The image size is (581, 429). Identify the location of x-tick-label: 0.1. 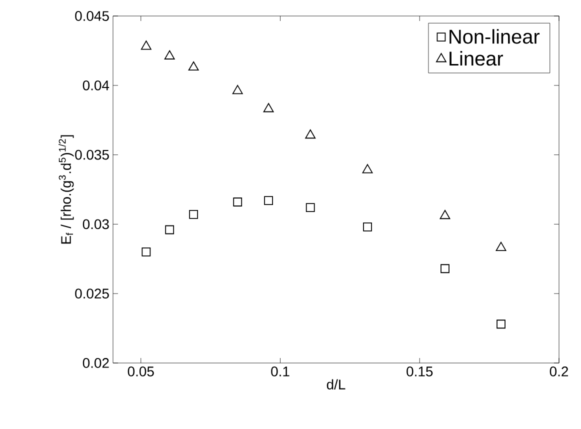
(280, 371).